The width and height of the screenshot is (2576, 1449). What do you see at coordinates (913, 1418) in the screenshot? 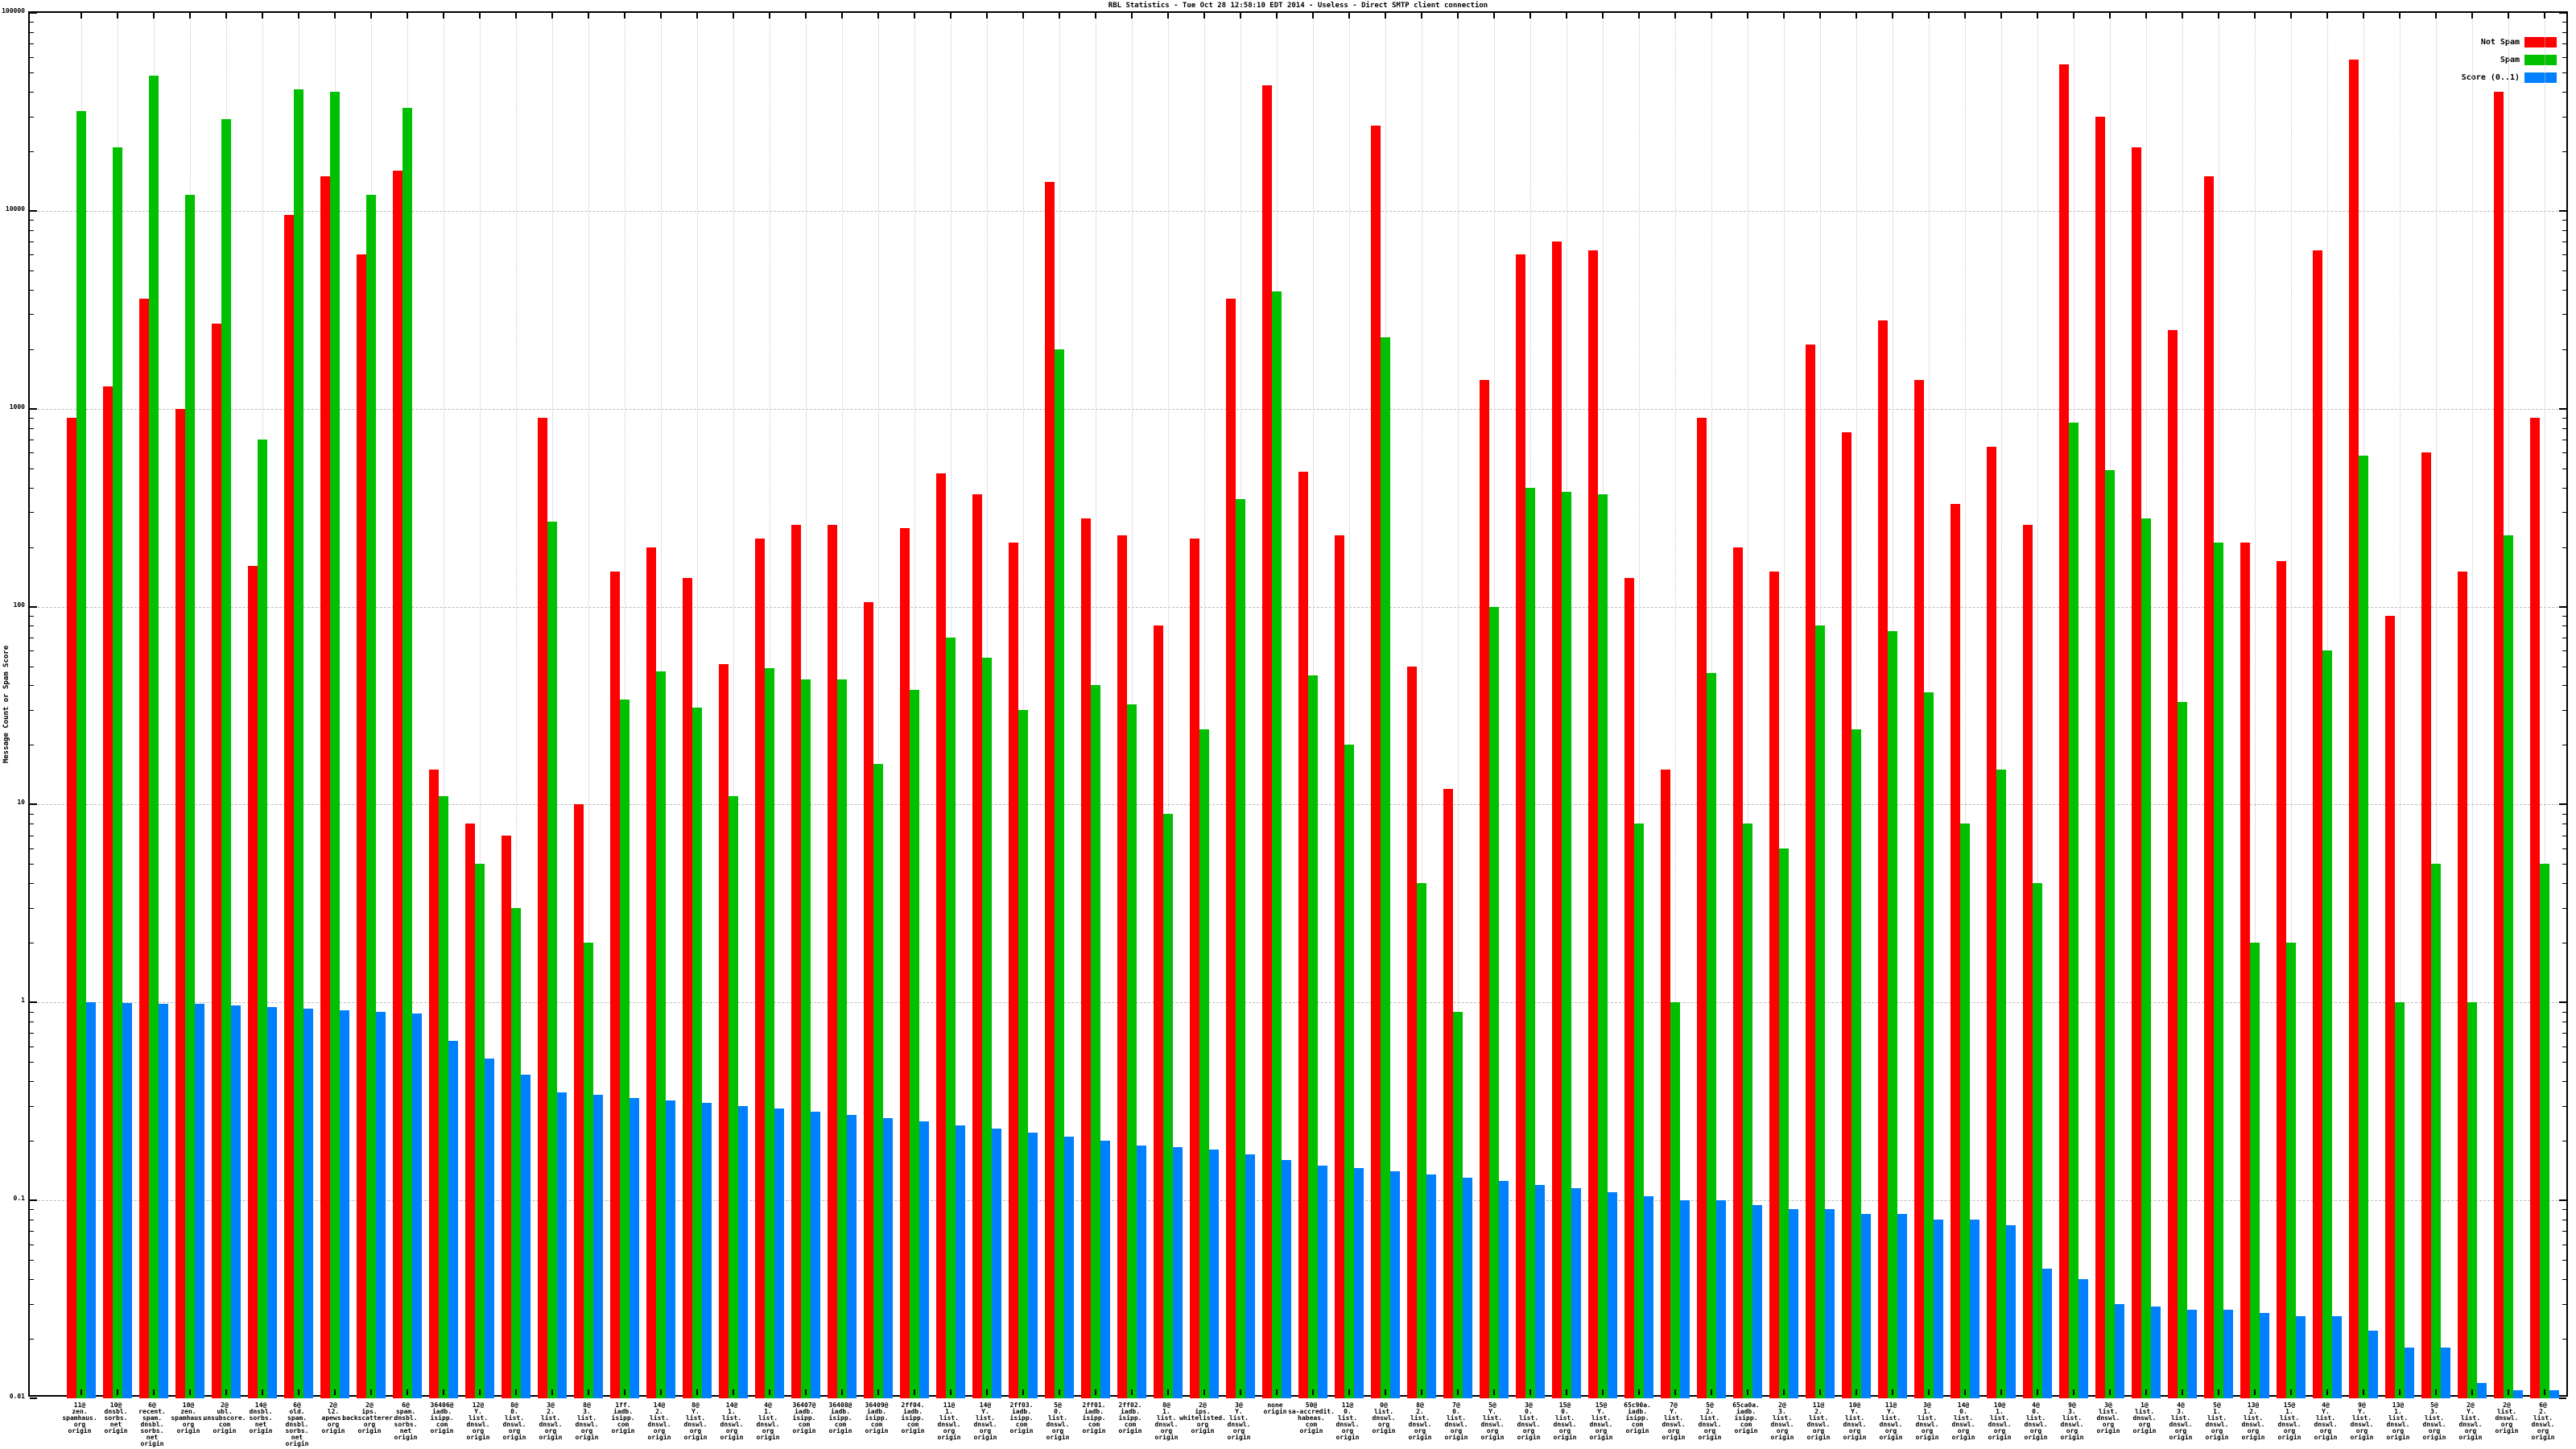
I see `x-tick-label: 2ff04. iadb. isipp. com origin` at bounding box center [913, 1418].